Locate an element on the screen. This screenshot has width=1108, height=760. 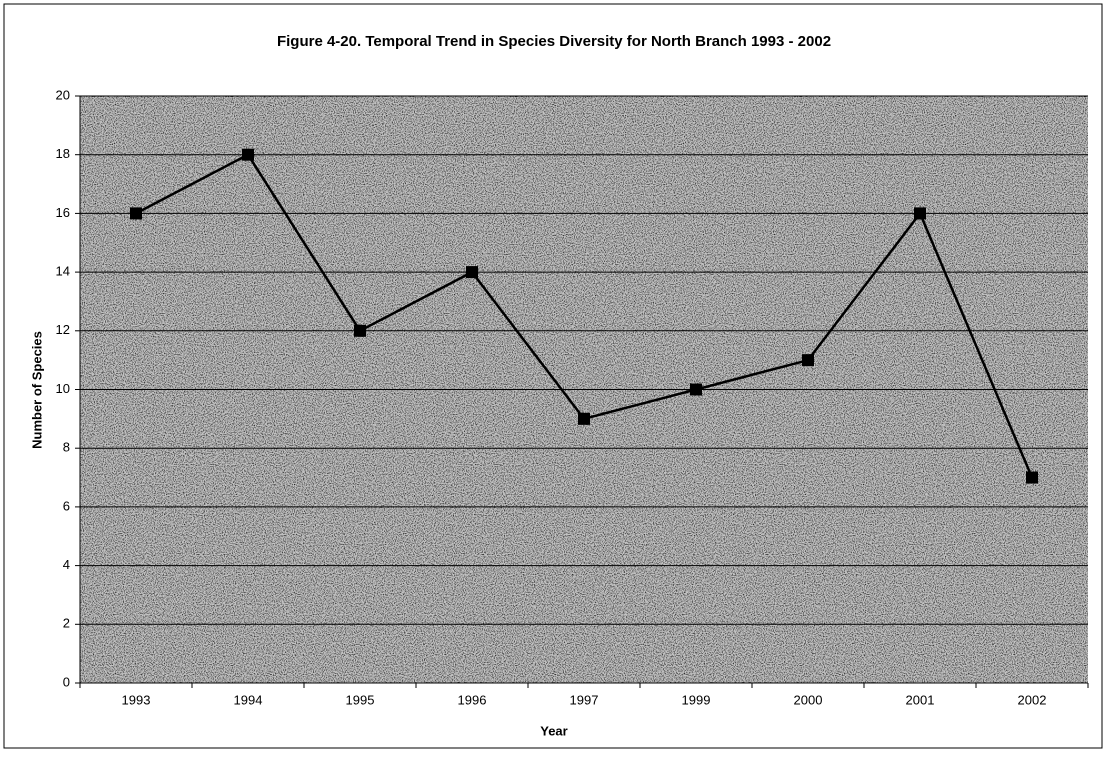
x-tick-label: 2001 is located at coordinates (920, 699).